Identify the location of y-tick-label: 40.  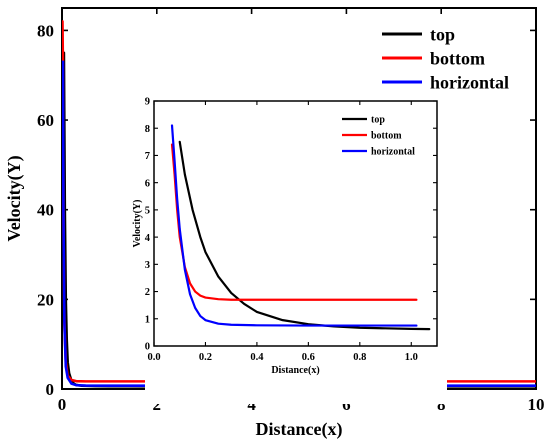
(45, 210).